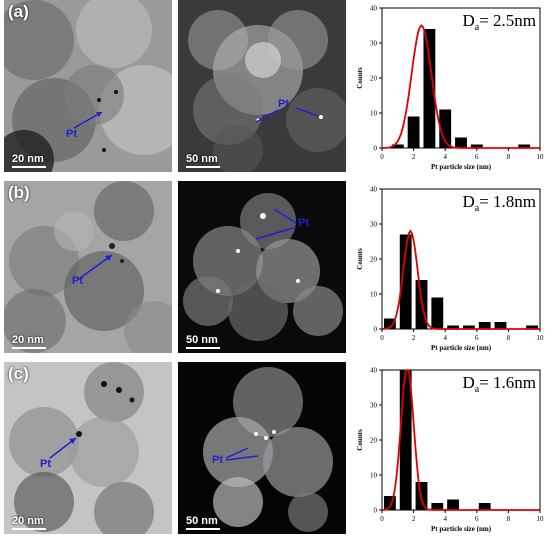  What do you see at coordinates (499, 22) in the screenshot?
I see `mean-diameter-label: Da= 2.5nm` at bounding box center [499, 22].